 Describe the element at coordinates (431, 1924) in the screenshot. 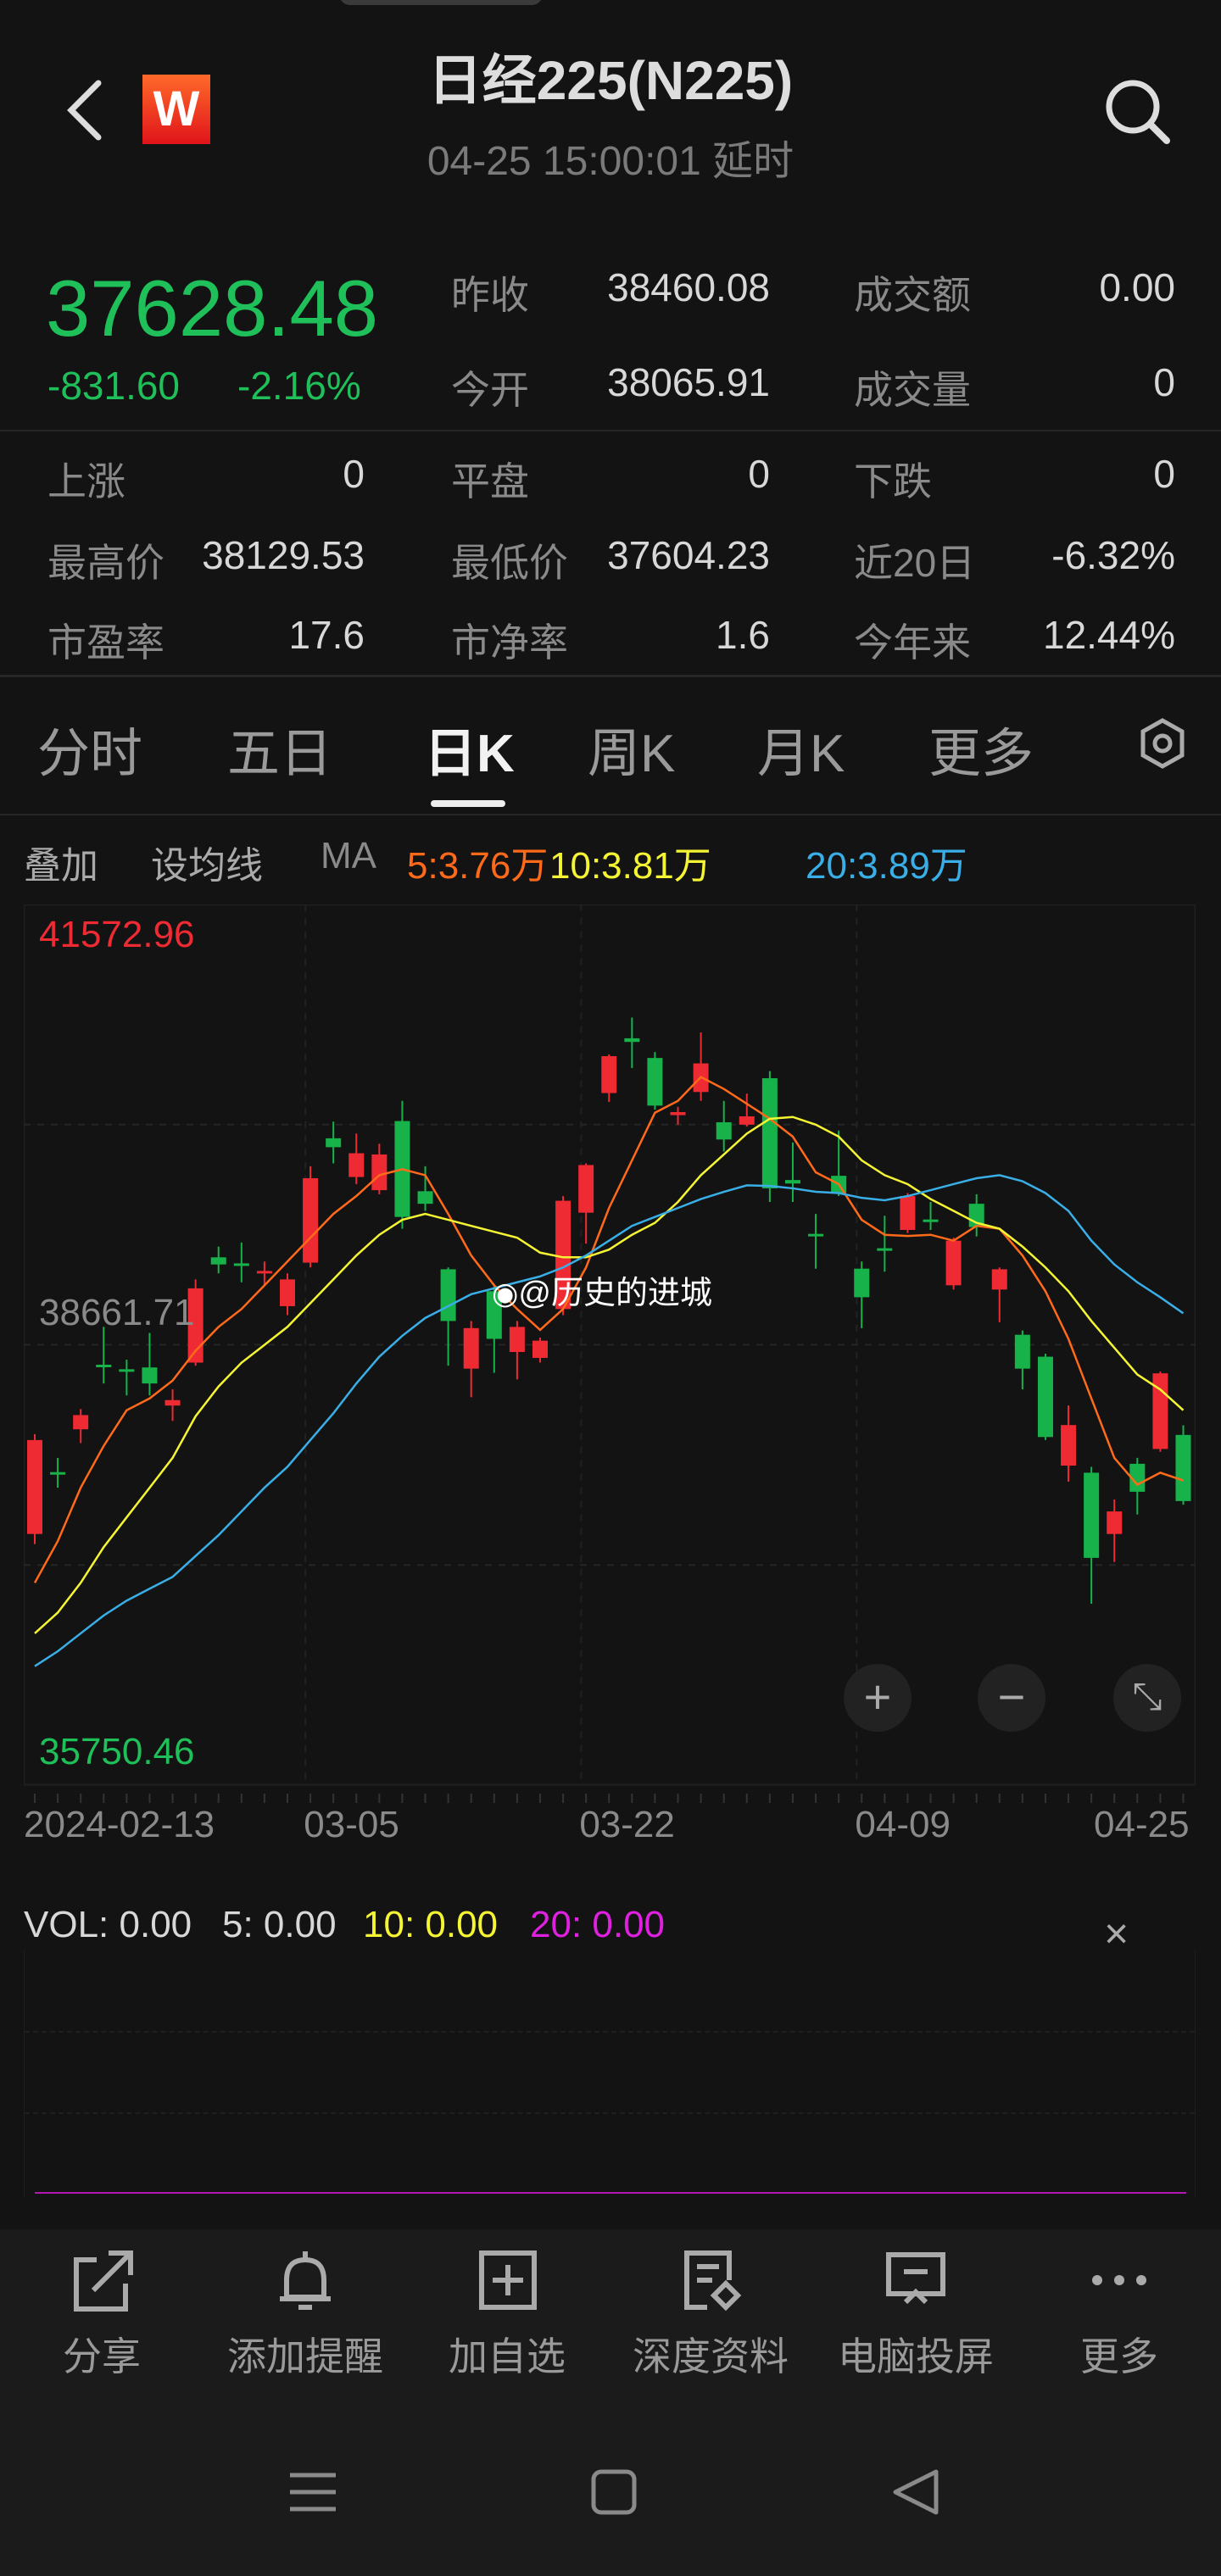

I see `vol-ma10: 10: 0.00` at that location.